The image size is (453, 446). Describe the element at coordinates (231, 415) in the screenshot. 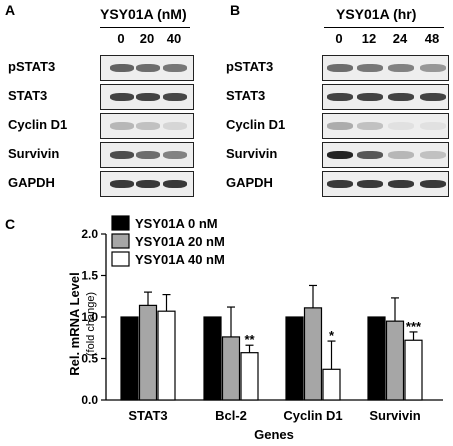

I see `x-tick-label: Bcl-2` at that location.